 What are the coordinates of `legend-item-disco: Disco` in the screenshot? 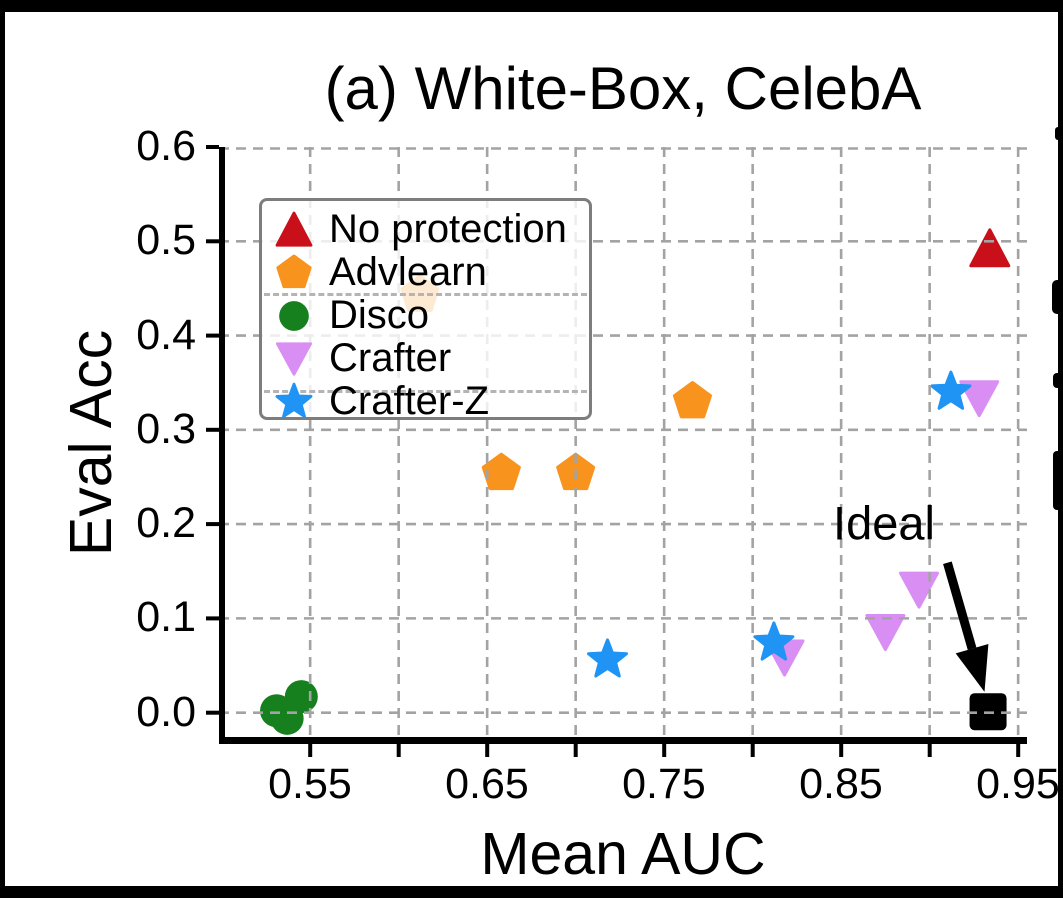 It's located at (425, 315).